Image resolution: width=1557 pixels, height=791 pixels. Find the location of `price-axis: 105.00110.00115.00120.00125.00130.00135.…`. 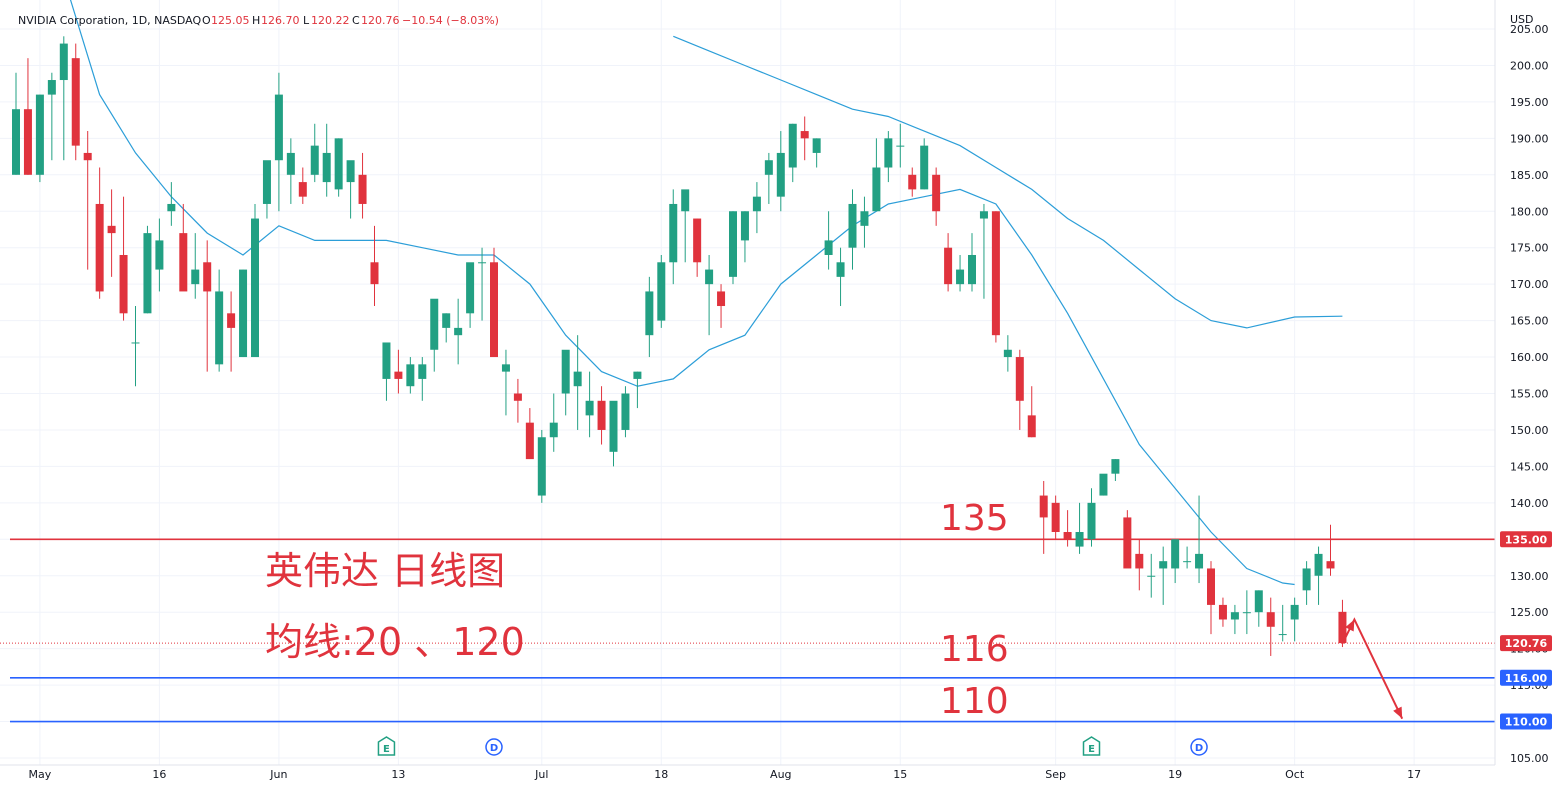

price-axis: 105.00110.00115.00120.00125.00130.00135.… is located at coordinates (1529, 394).